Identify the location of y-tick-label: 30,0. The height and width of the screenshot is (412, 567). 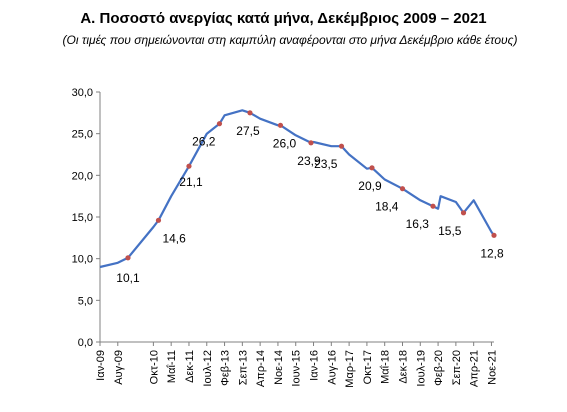
(82, 93).